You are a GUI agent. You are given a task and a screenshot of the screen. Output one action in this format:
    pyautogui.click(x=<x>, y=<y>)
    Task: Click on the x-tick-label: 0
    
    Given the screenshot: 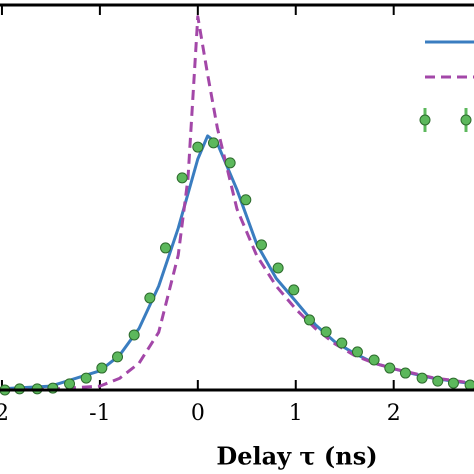 What is the action you would take?
    pyautogui.click(x=198, y=413)
    